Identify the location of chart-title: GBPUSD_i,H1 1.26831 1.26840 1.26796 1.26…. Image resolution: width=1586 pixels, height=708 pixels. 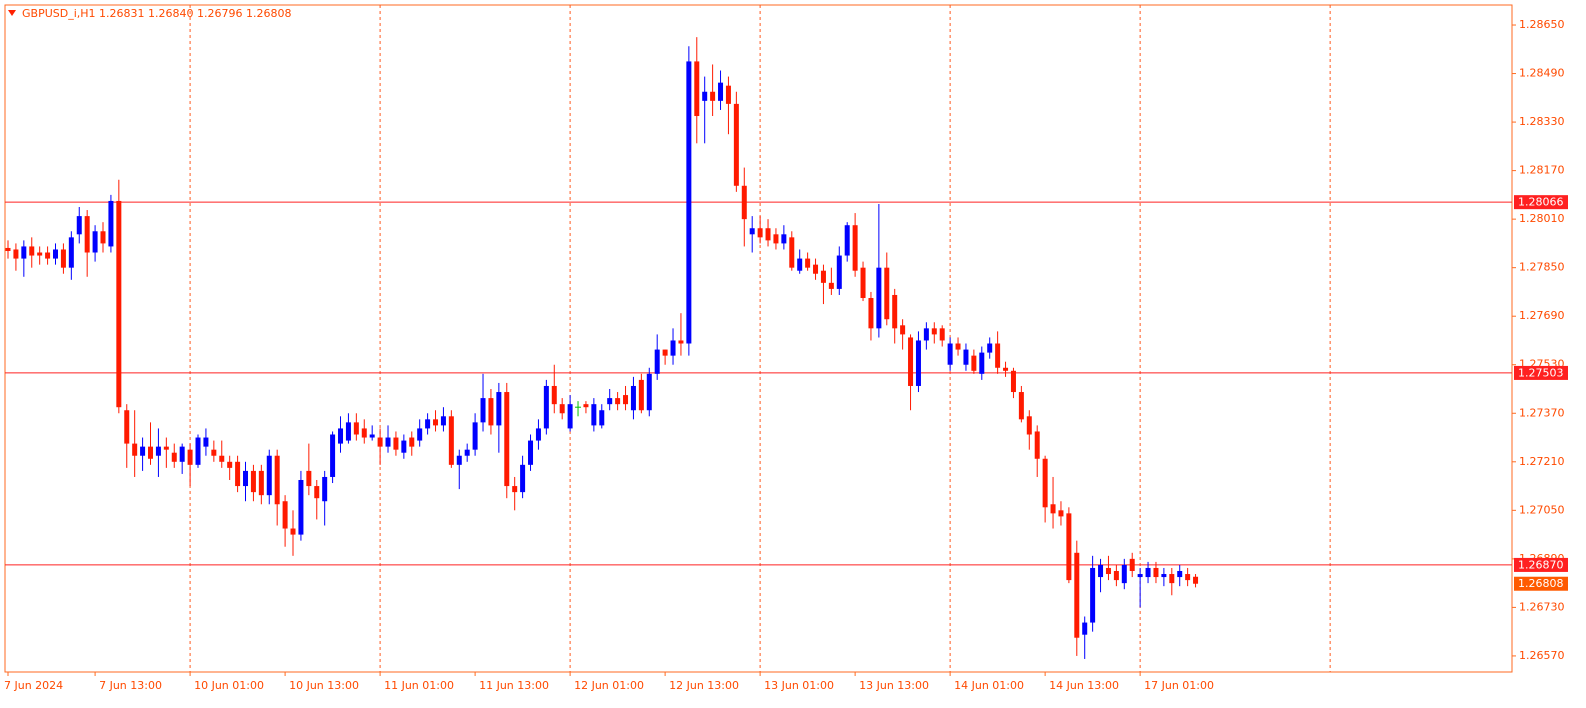
(156, 13).